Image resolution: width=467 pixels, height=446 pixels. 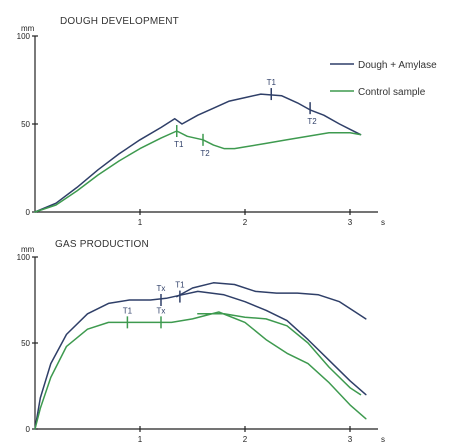 What do you see at coordinates (119, 21) in the screenshot?
I see `dough-development-title: DOUGH DEVELOPMENT` at bounding box center [119, 21].